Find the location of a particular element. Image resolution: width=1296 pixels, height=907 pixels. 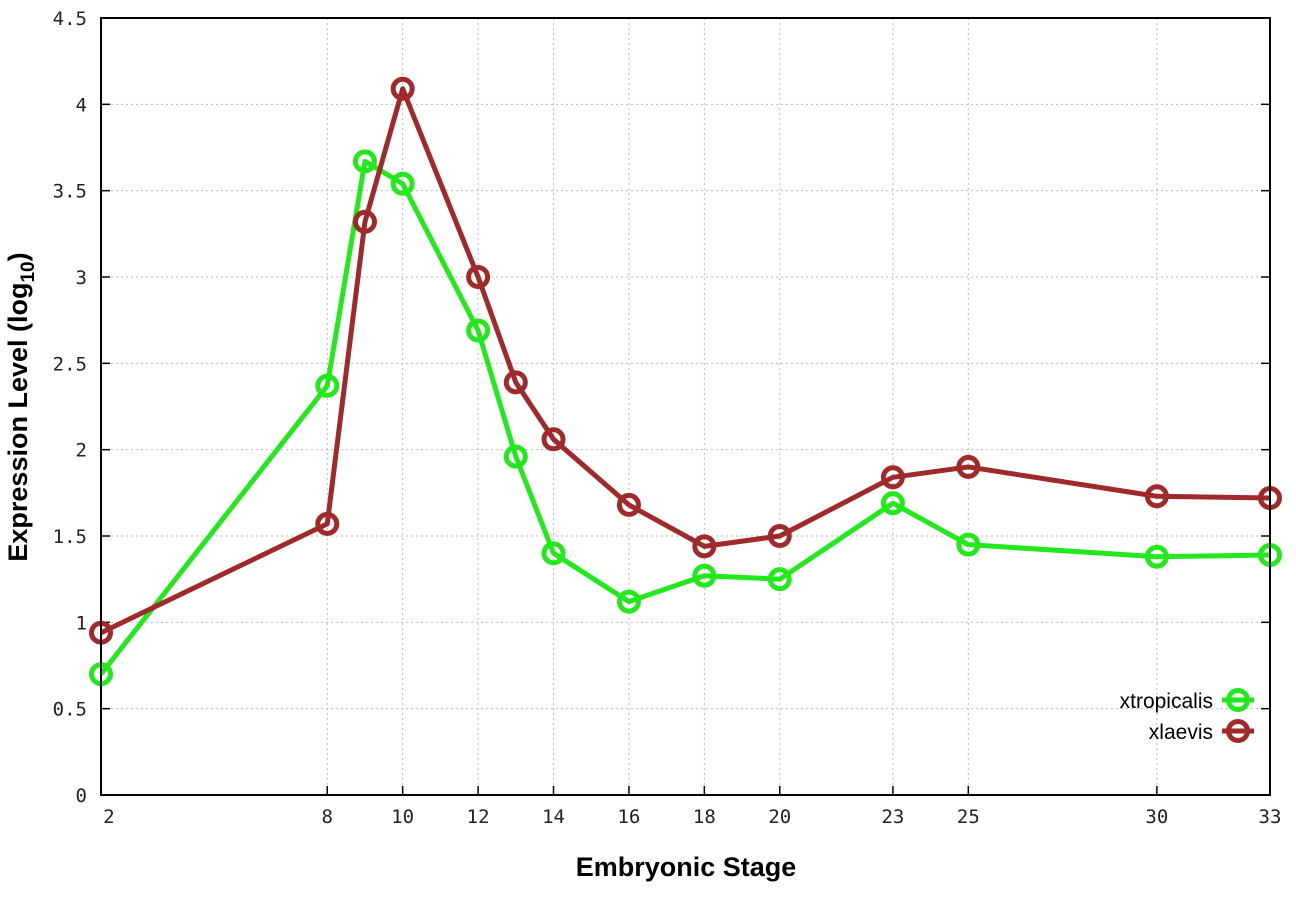

x-tick-label: 14 is located at coordinates (553, 817).